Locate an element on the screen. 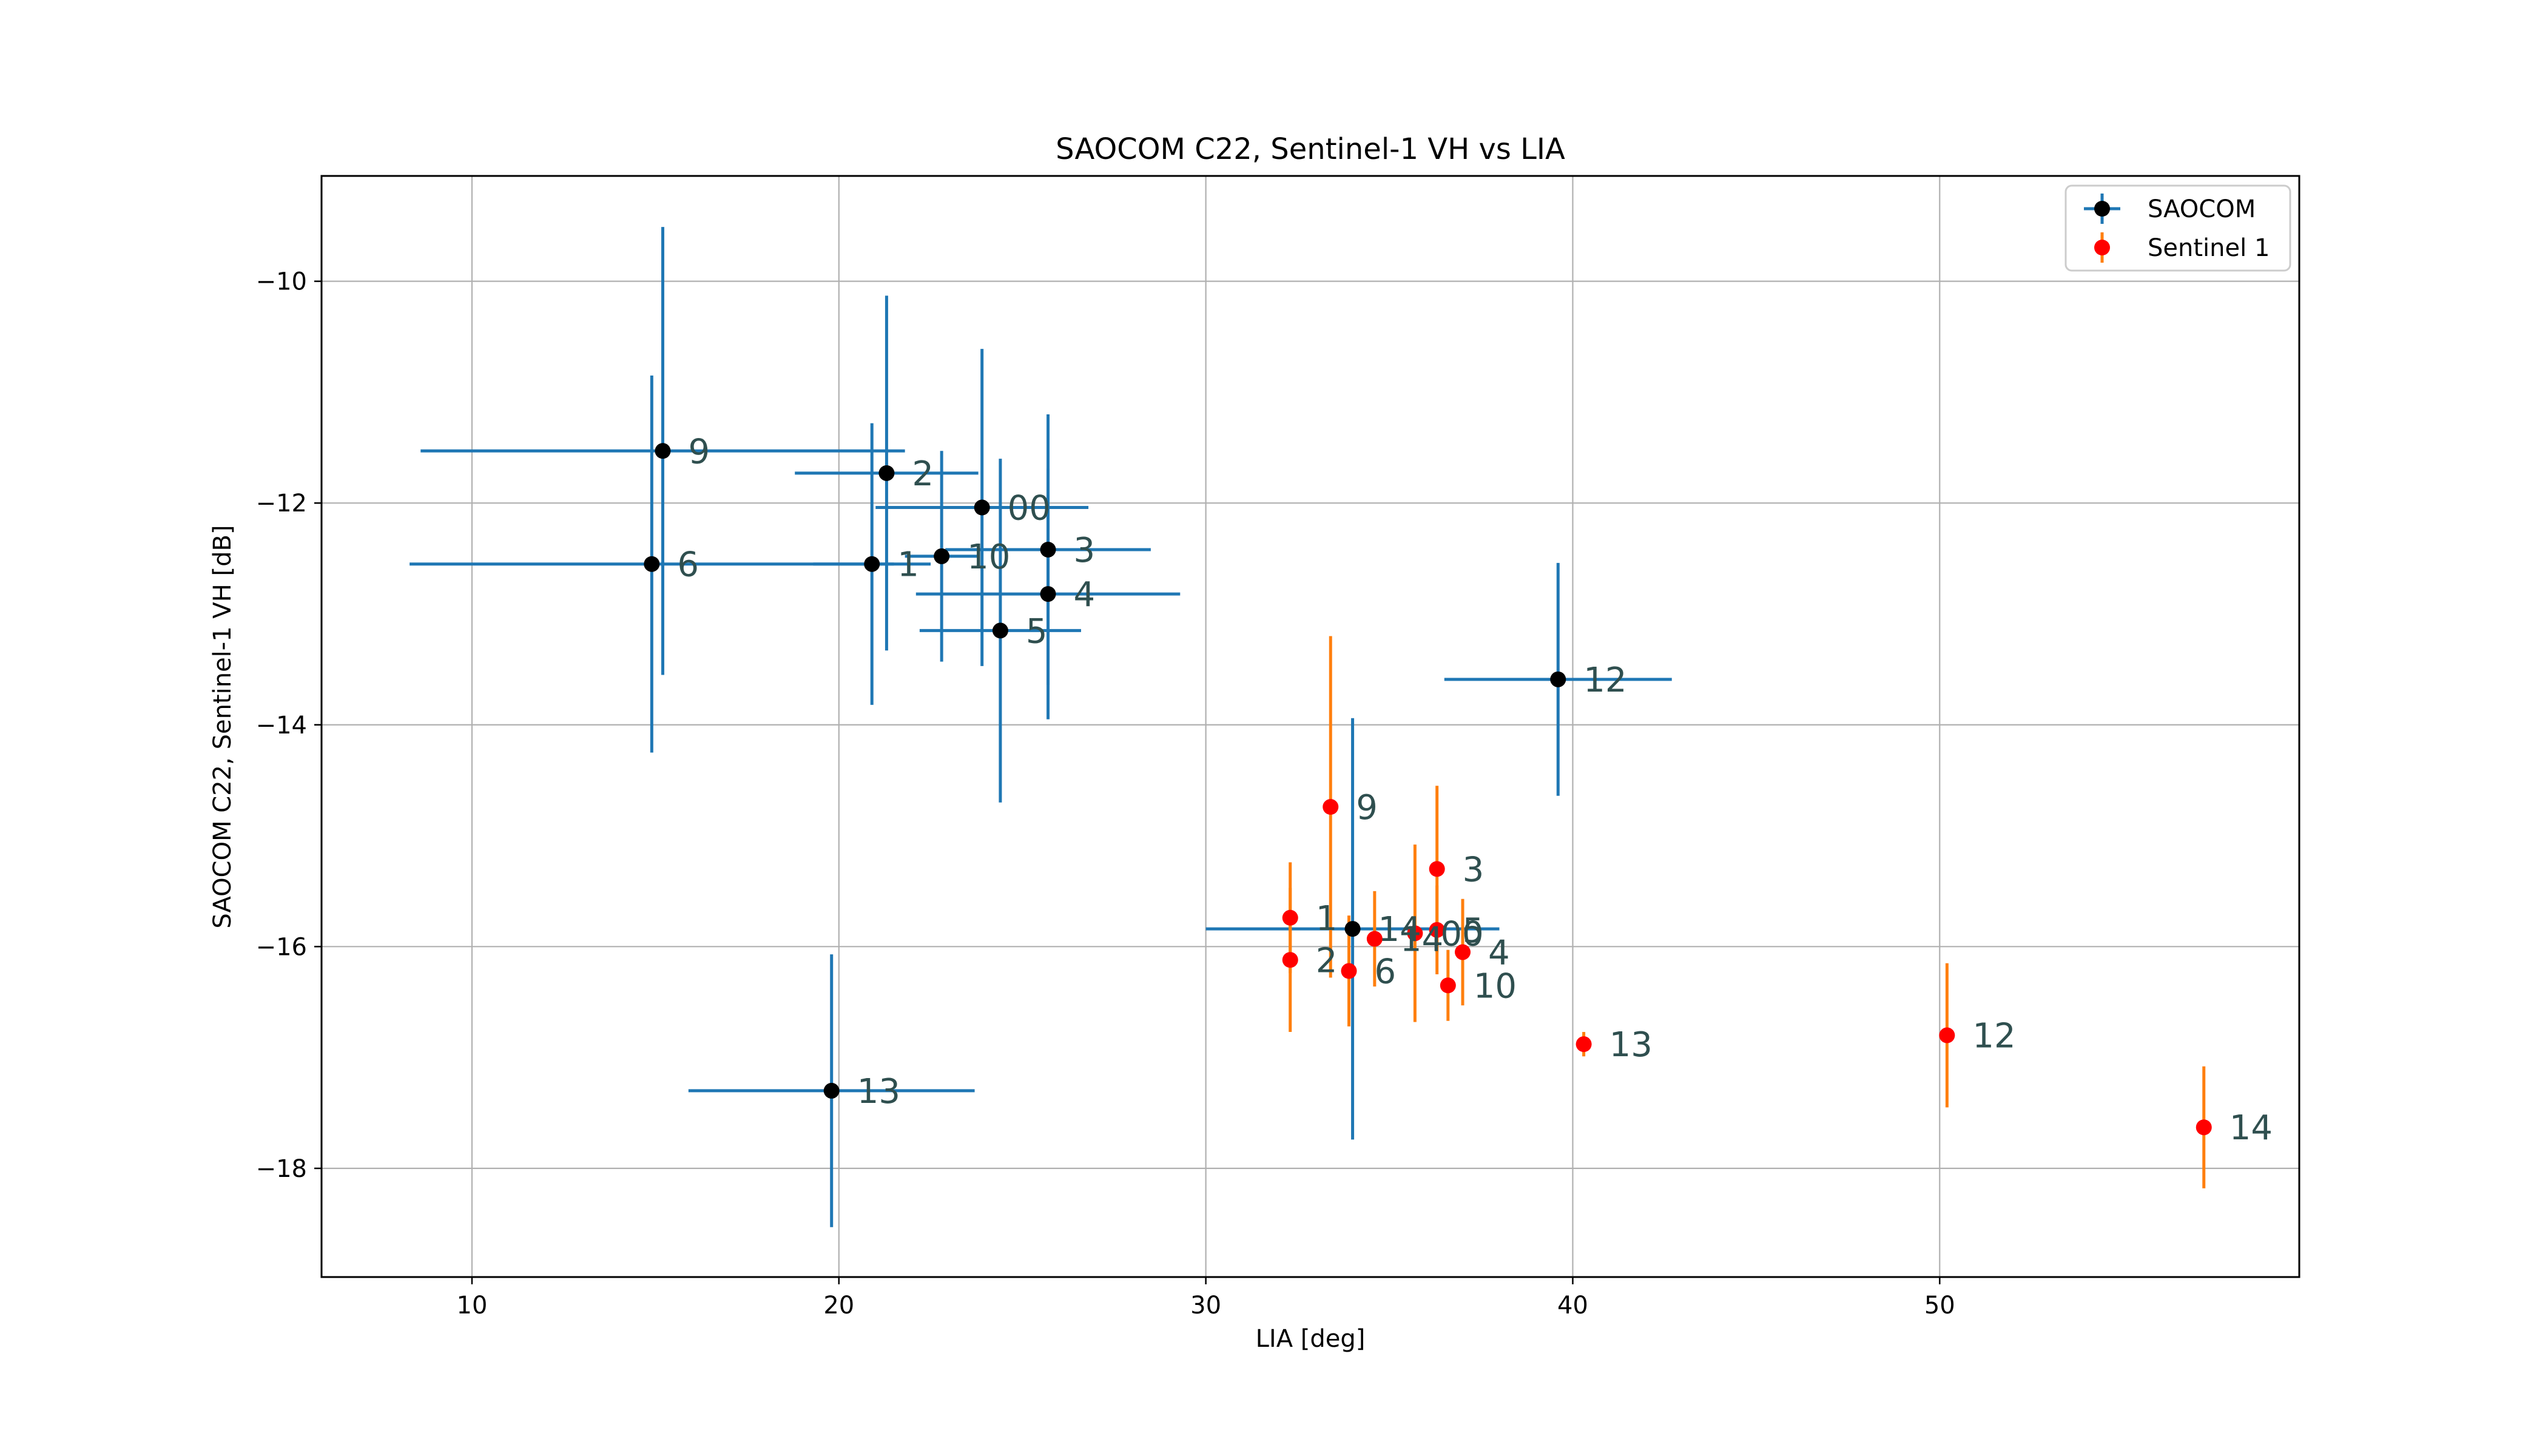 The width and height of the screenshot is (2548, 1456). saocom-point-label: 10 is located at coordinates (988, 557).